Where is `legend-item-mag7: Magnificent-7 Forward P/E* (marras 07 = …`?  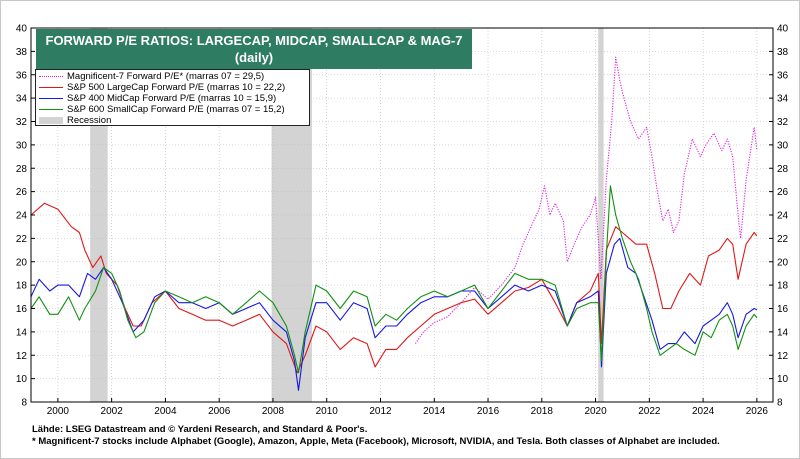
legend-item-mag7: Magnificent-7 Forward P/E* (marras 07 = … is located at coordinates (172, 76).